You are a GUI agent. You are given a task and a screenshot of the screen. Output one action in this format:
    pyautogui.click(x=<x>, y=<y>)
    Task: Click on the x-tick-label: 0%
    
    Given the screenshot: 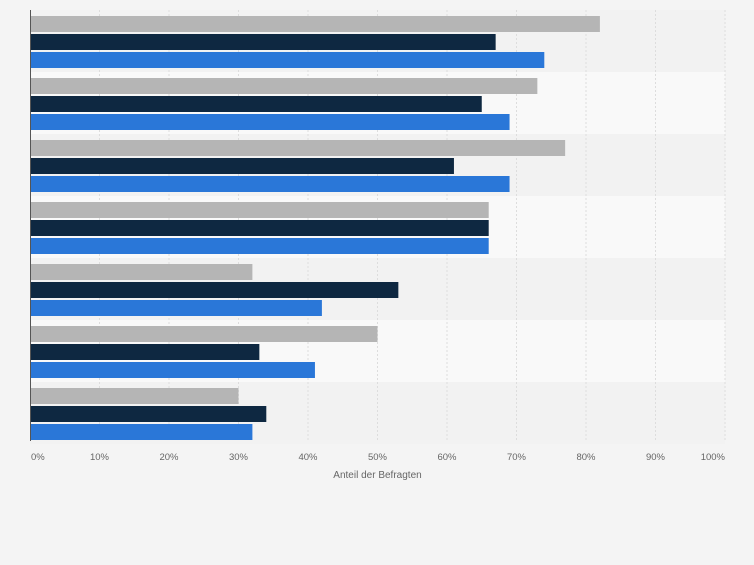 What is the action you would take?
    pyautogui.click(x=38, y=457)
    